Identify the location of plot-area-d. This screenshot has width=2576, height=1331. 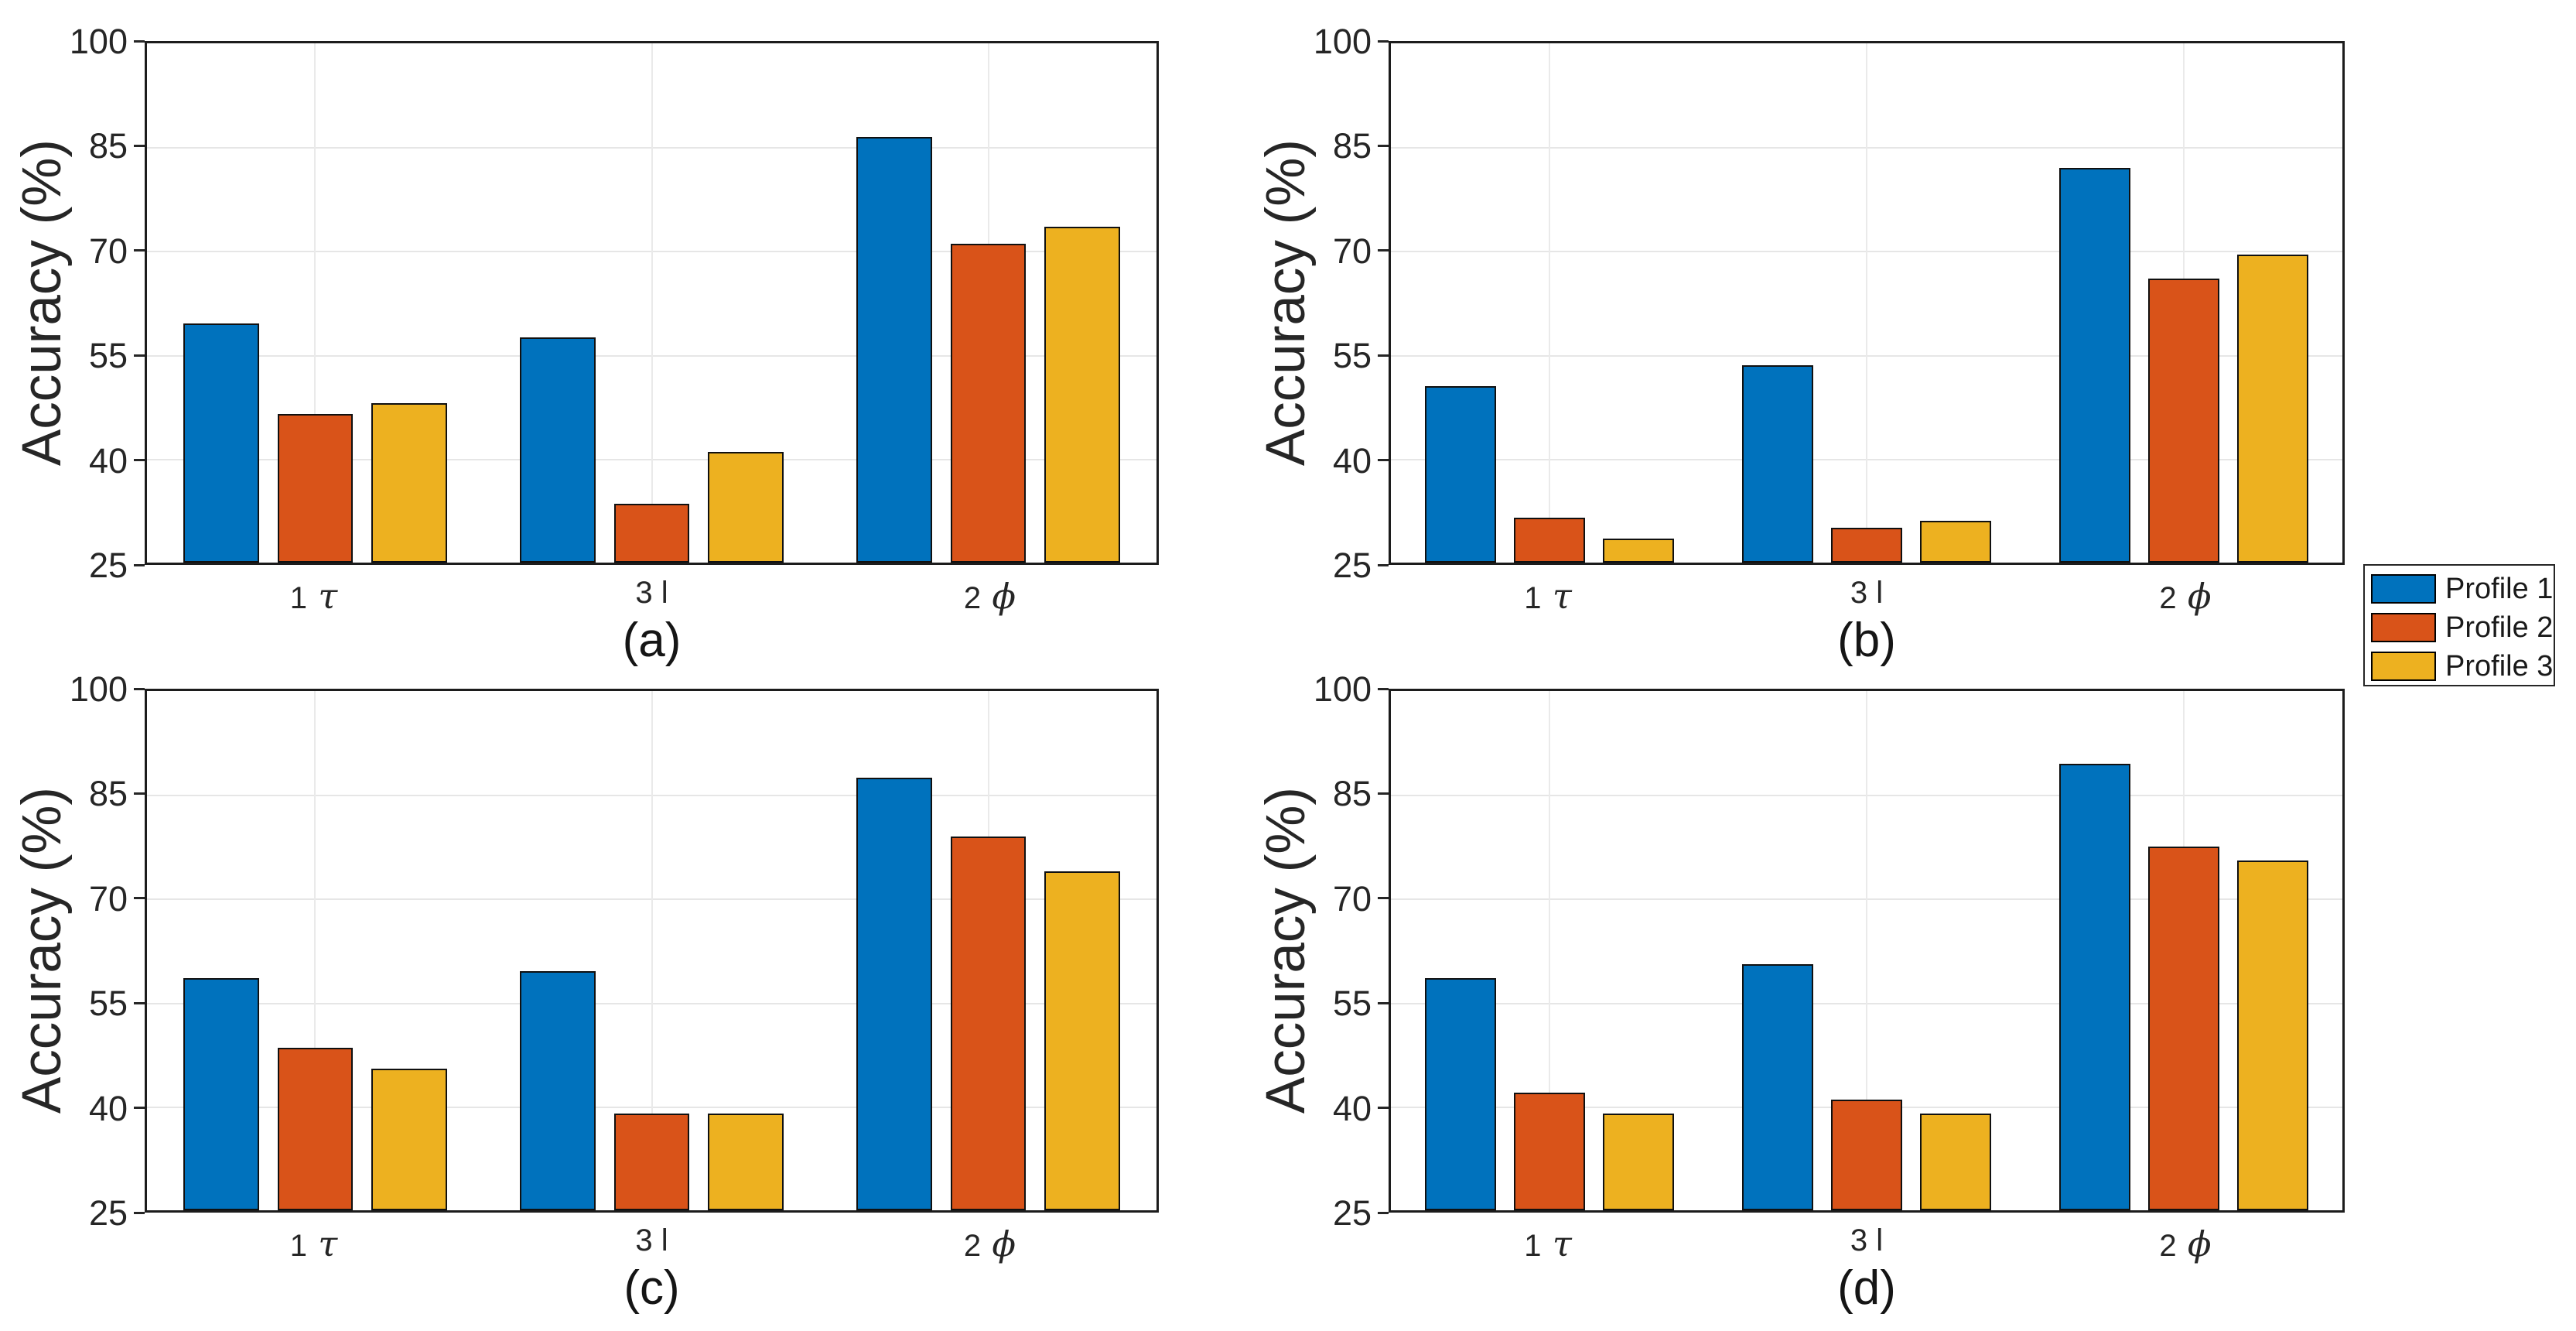
(1867, 951).